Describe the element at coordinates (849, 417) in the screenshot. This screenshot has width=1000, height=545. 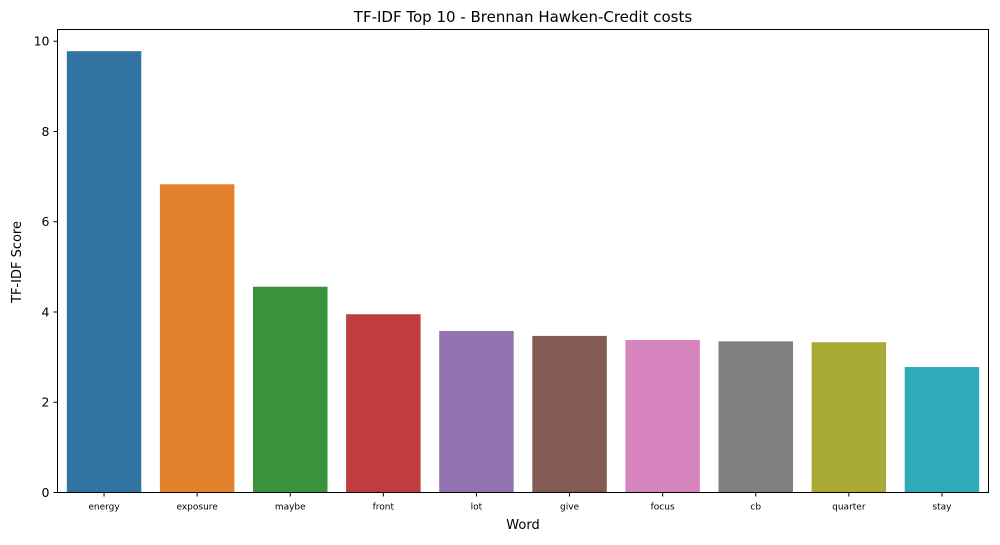
I see `bar-quarter` at that location.